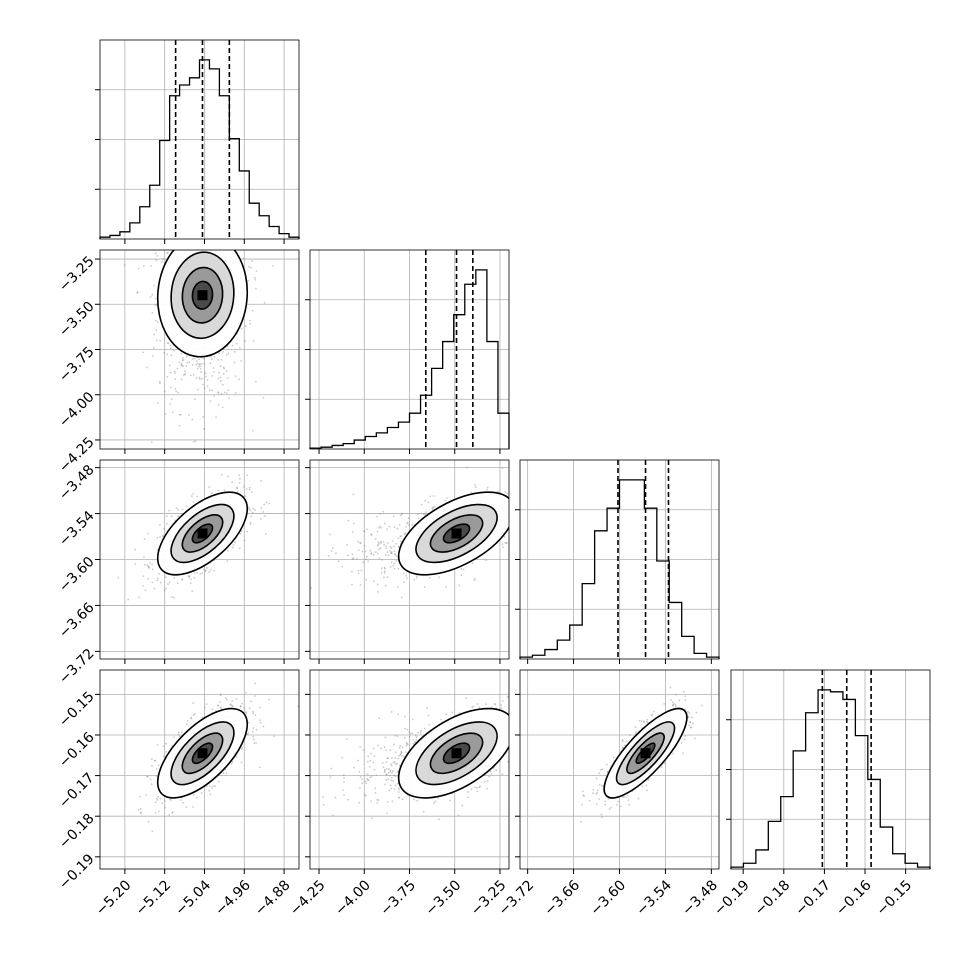 The height and width of the screenshot is (970, 970). I want to click on y-tick-label: −3.25, so click(77, 274).